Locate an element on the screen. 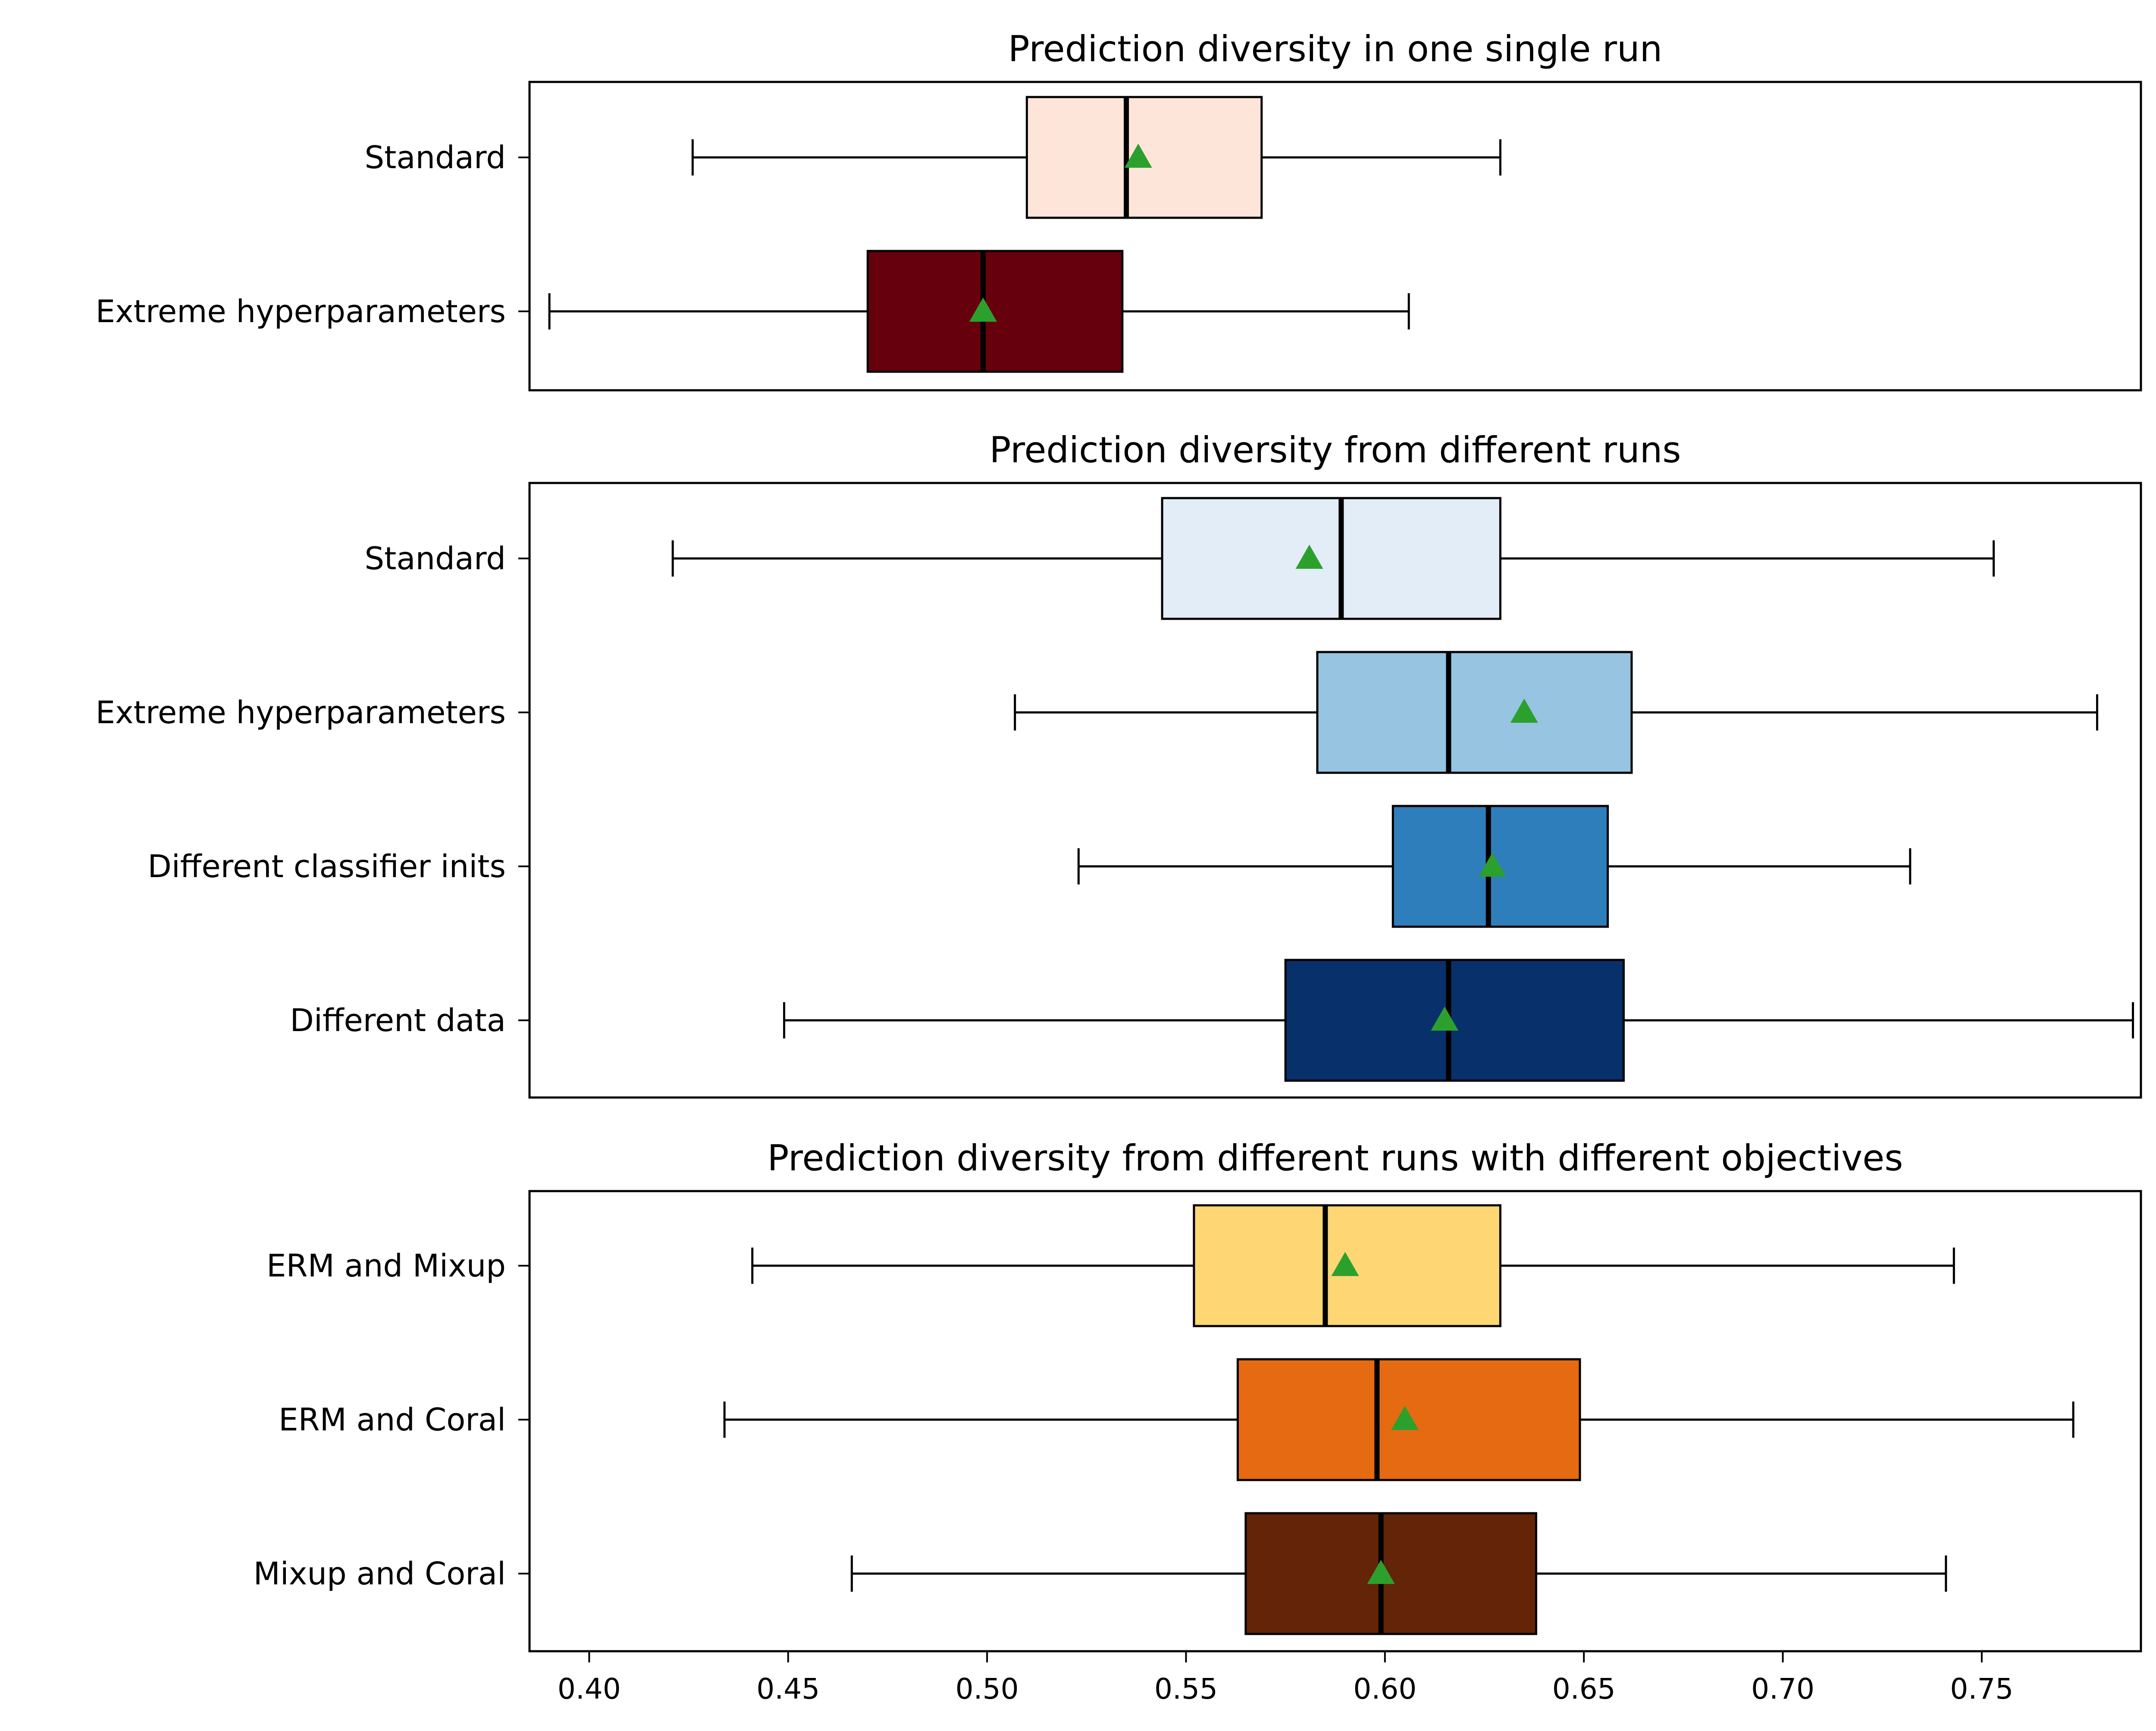 The height and width of the screenshot is (1731, 2156). x-tick-label: 0.75 is located at coordinates (1981, 1689).